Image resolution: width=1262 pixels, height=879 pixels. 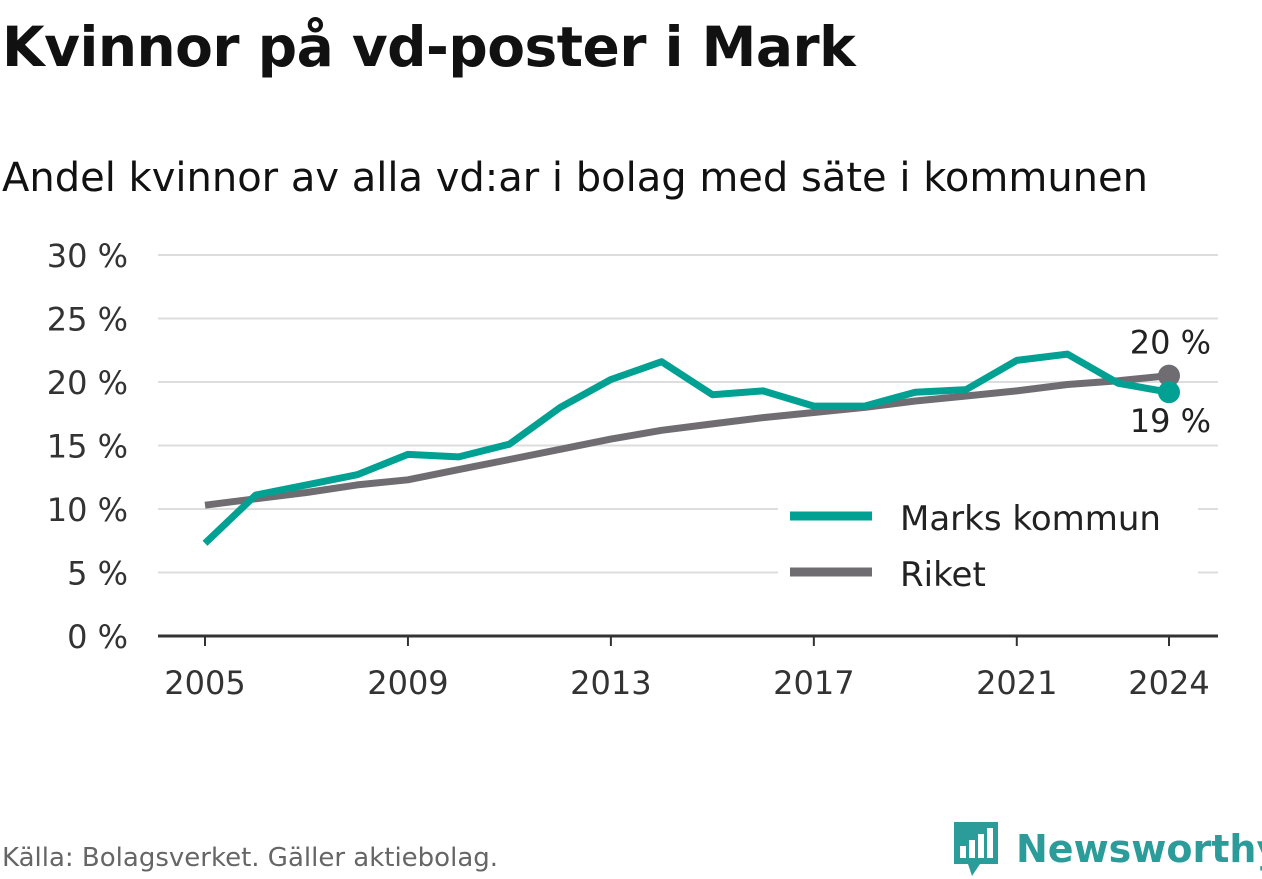 I want to click on y-tick-label: 25 %, so click(x=87, y=320).